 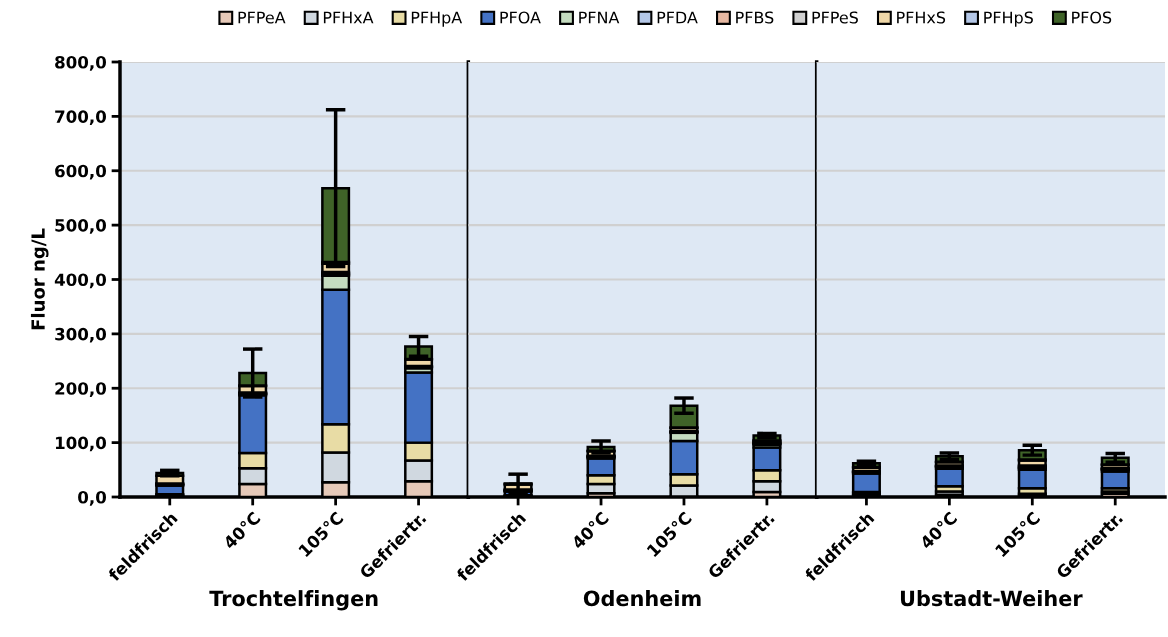 What do you see at coordinates (348, 17) in the screenshot?
I see `legend-label: PFHxA` at bounding box center [348, 17].